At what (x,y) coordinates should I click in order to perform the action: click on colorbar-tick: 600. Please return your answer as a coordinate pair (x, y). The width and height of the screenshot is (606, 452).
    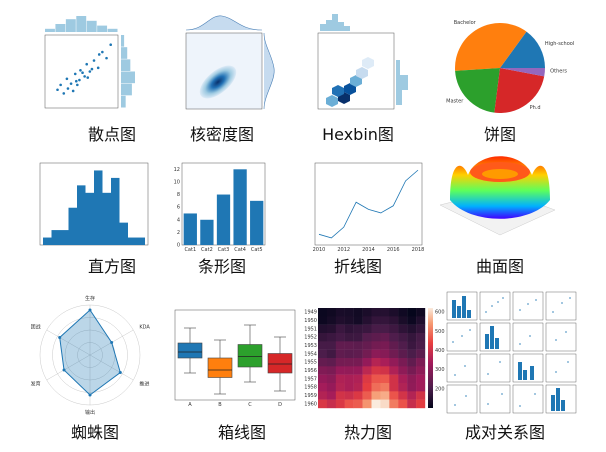
    Looking at the image, I should click on (440, 313).